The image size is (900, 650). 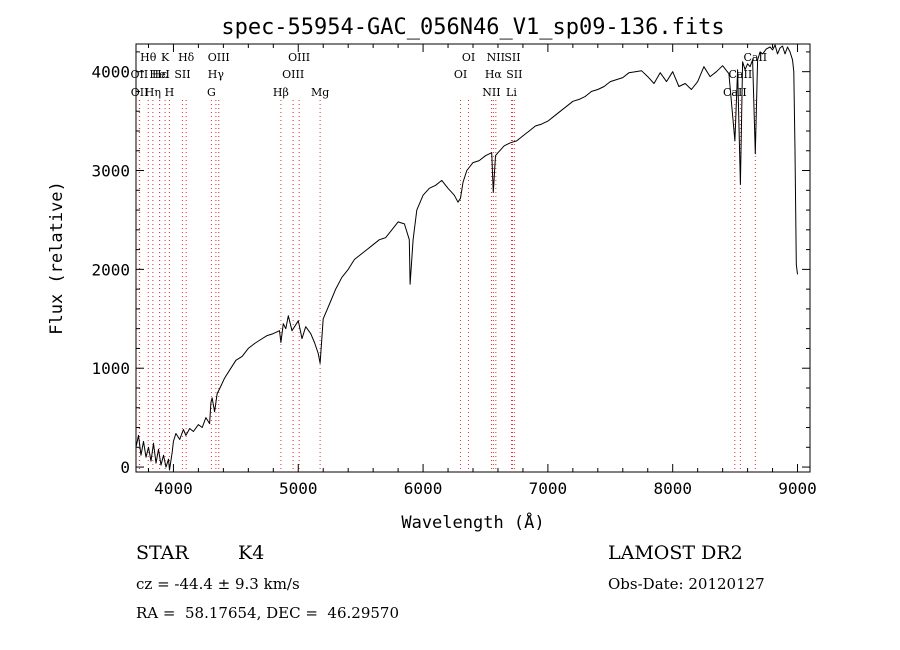 What do you see at coordinates (675, 553) in the screenshot?
I see `survey-name: LAMOST DR2` at bounding box center [675, 553].